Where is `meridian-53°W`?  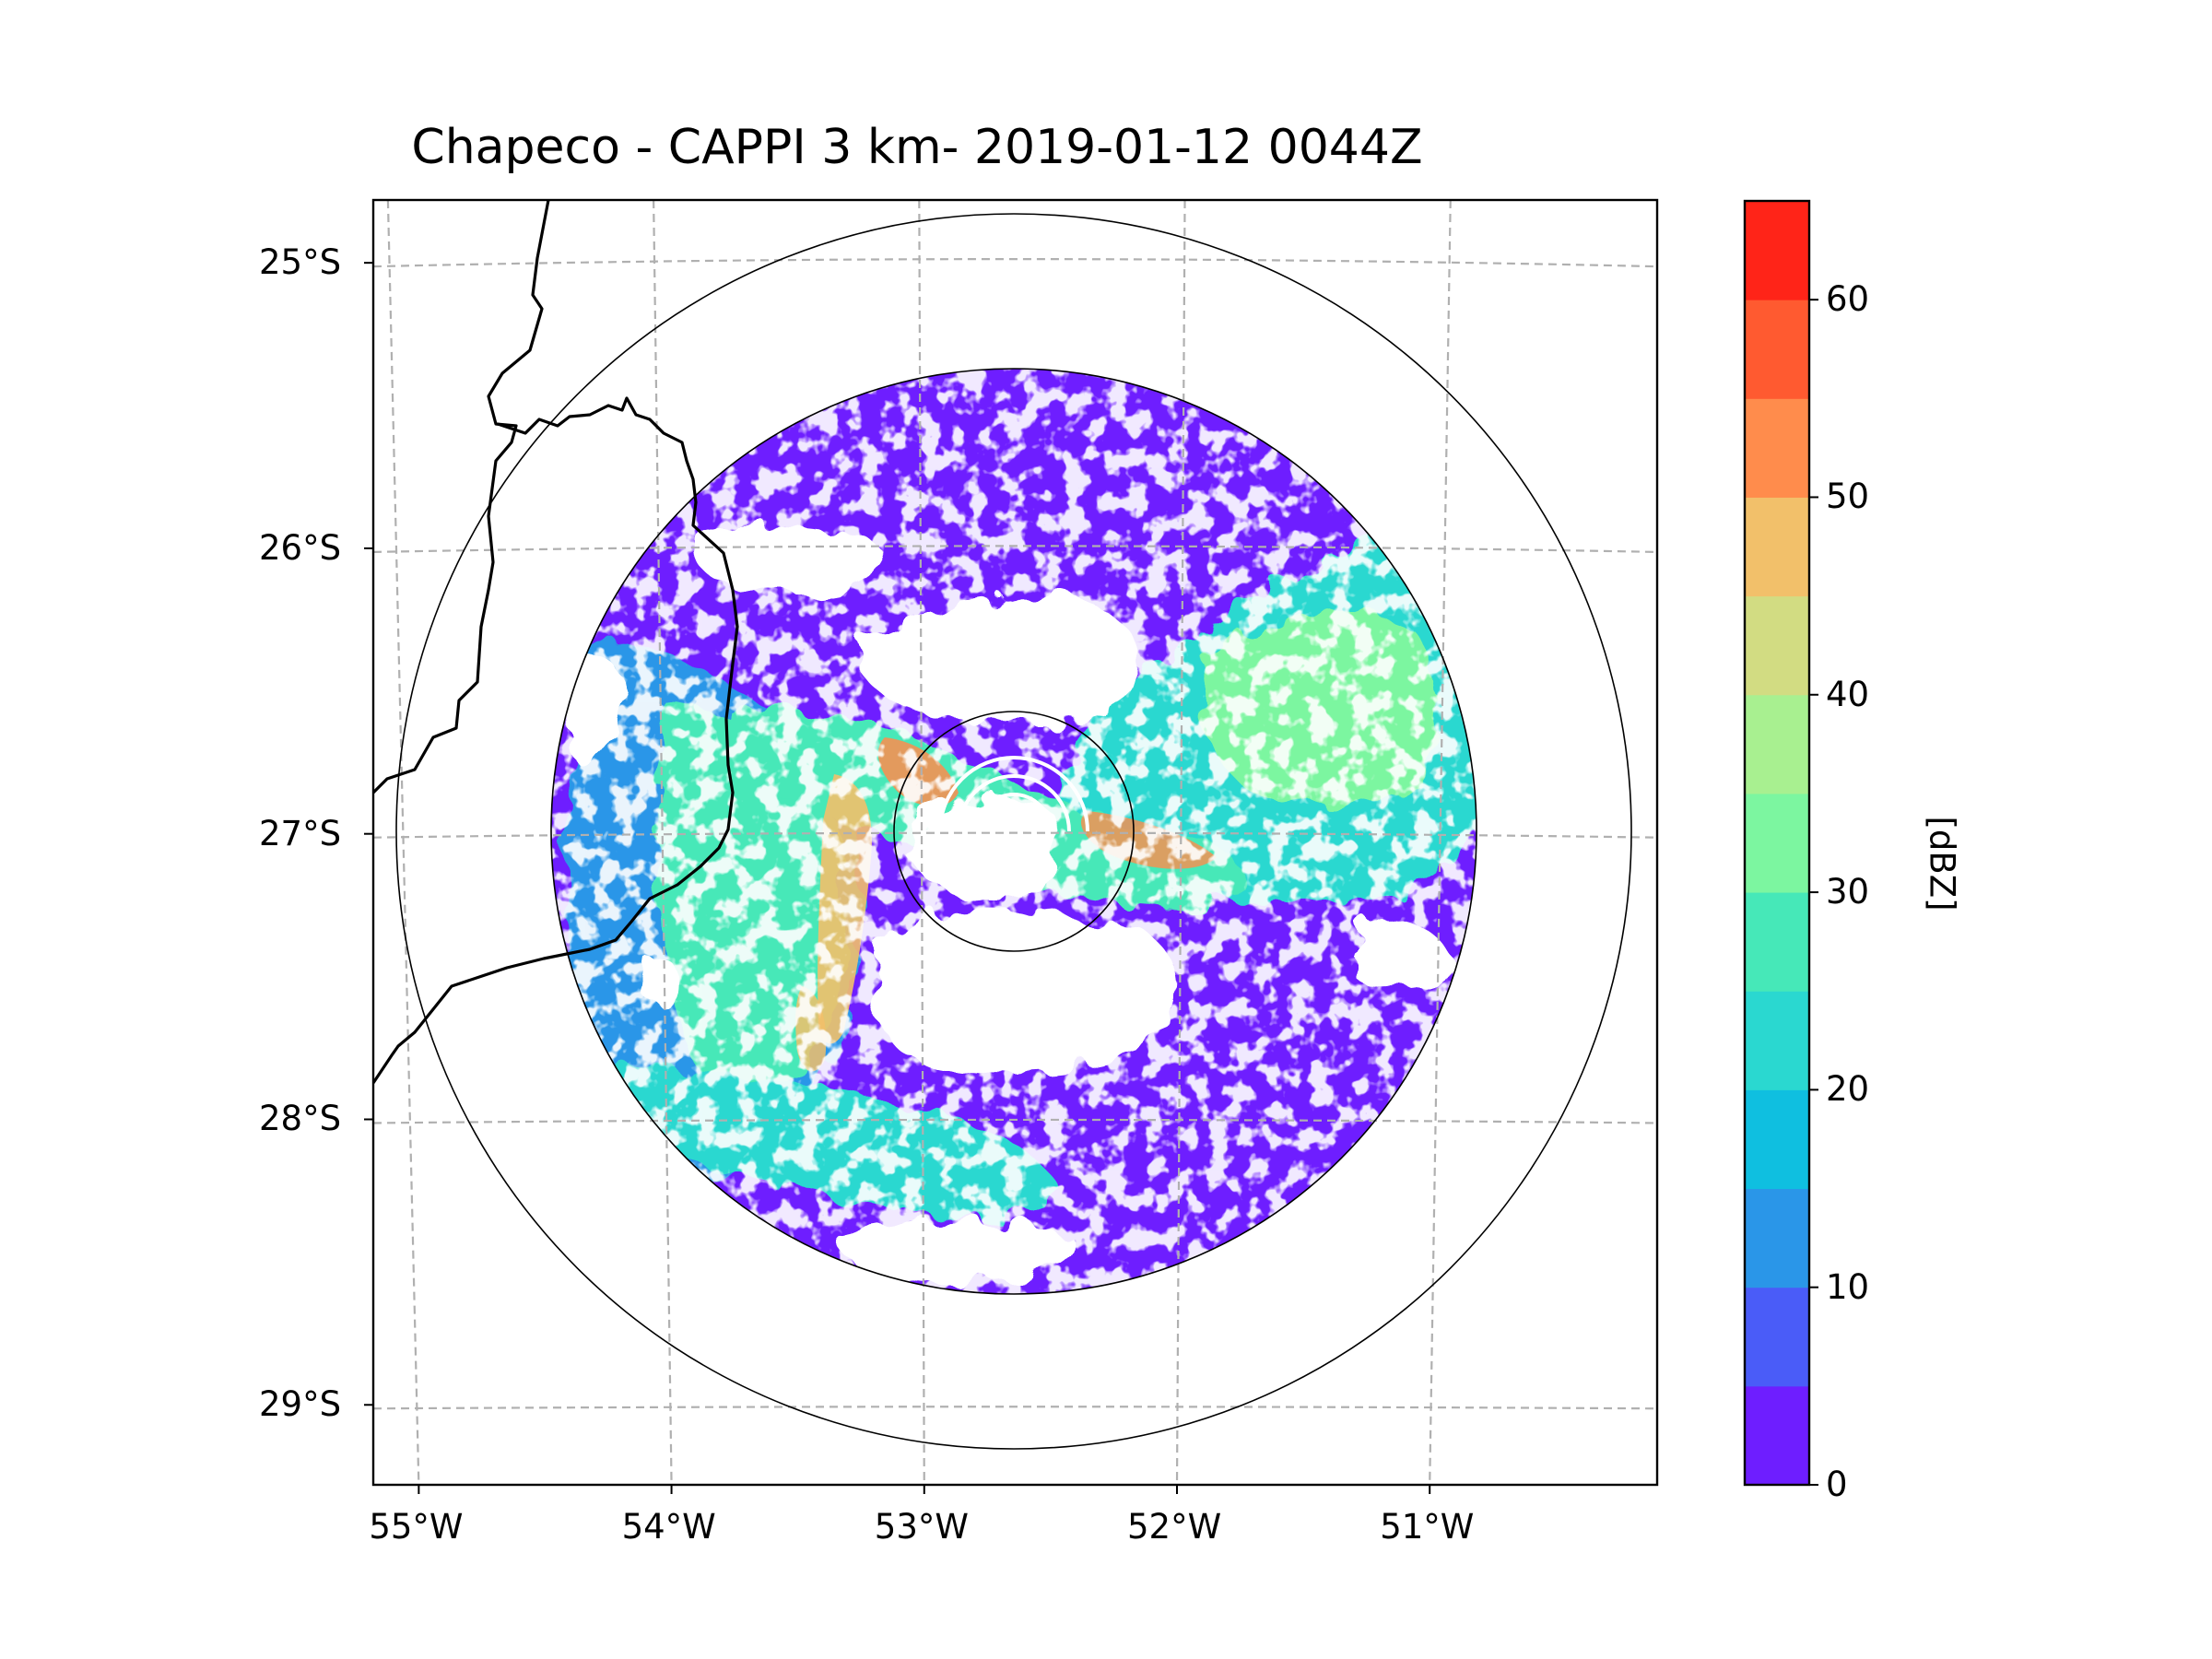
meridian-53°W is located at coordinates (921, 842).